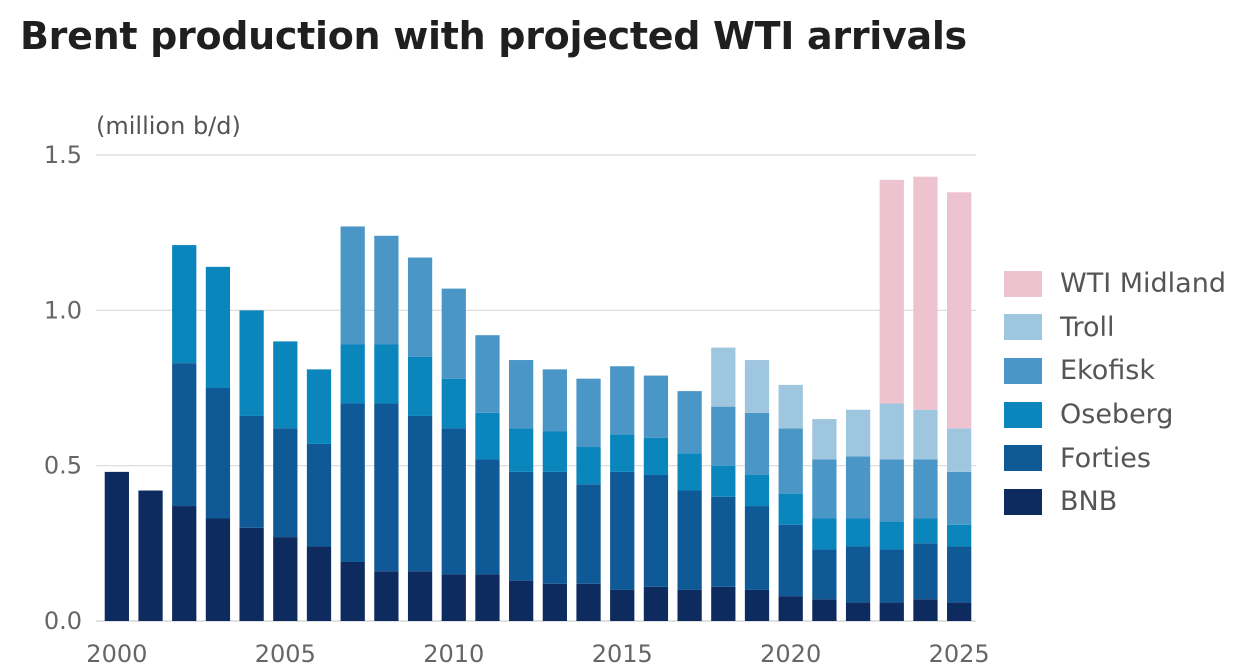 The height and width of the screenshot is (669, 1242). I want to click on bar-stack-2002, so click(184, 433).